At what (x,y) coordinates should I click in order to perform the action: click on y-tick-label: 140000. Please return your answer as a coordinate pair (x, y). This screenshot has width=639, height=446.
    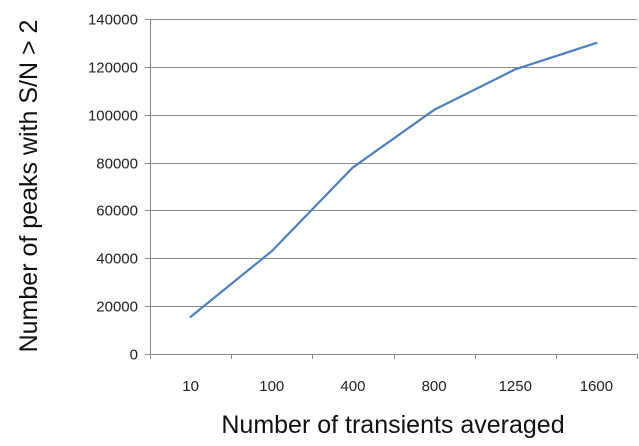
    Looking at the image, I should click on (113, 20).